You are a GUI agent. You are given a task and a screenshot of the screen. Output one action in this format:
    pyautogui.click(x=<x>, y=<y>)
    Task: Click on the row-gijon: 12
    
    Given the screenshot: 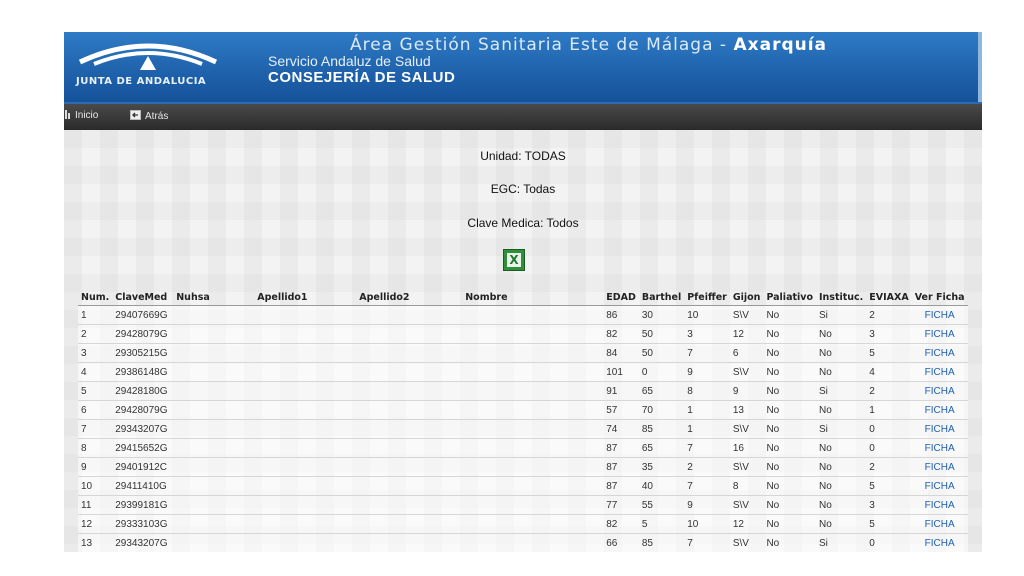 What is the action you would take?
    pyautogui.click(x=746, y=334)
    